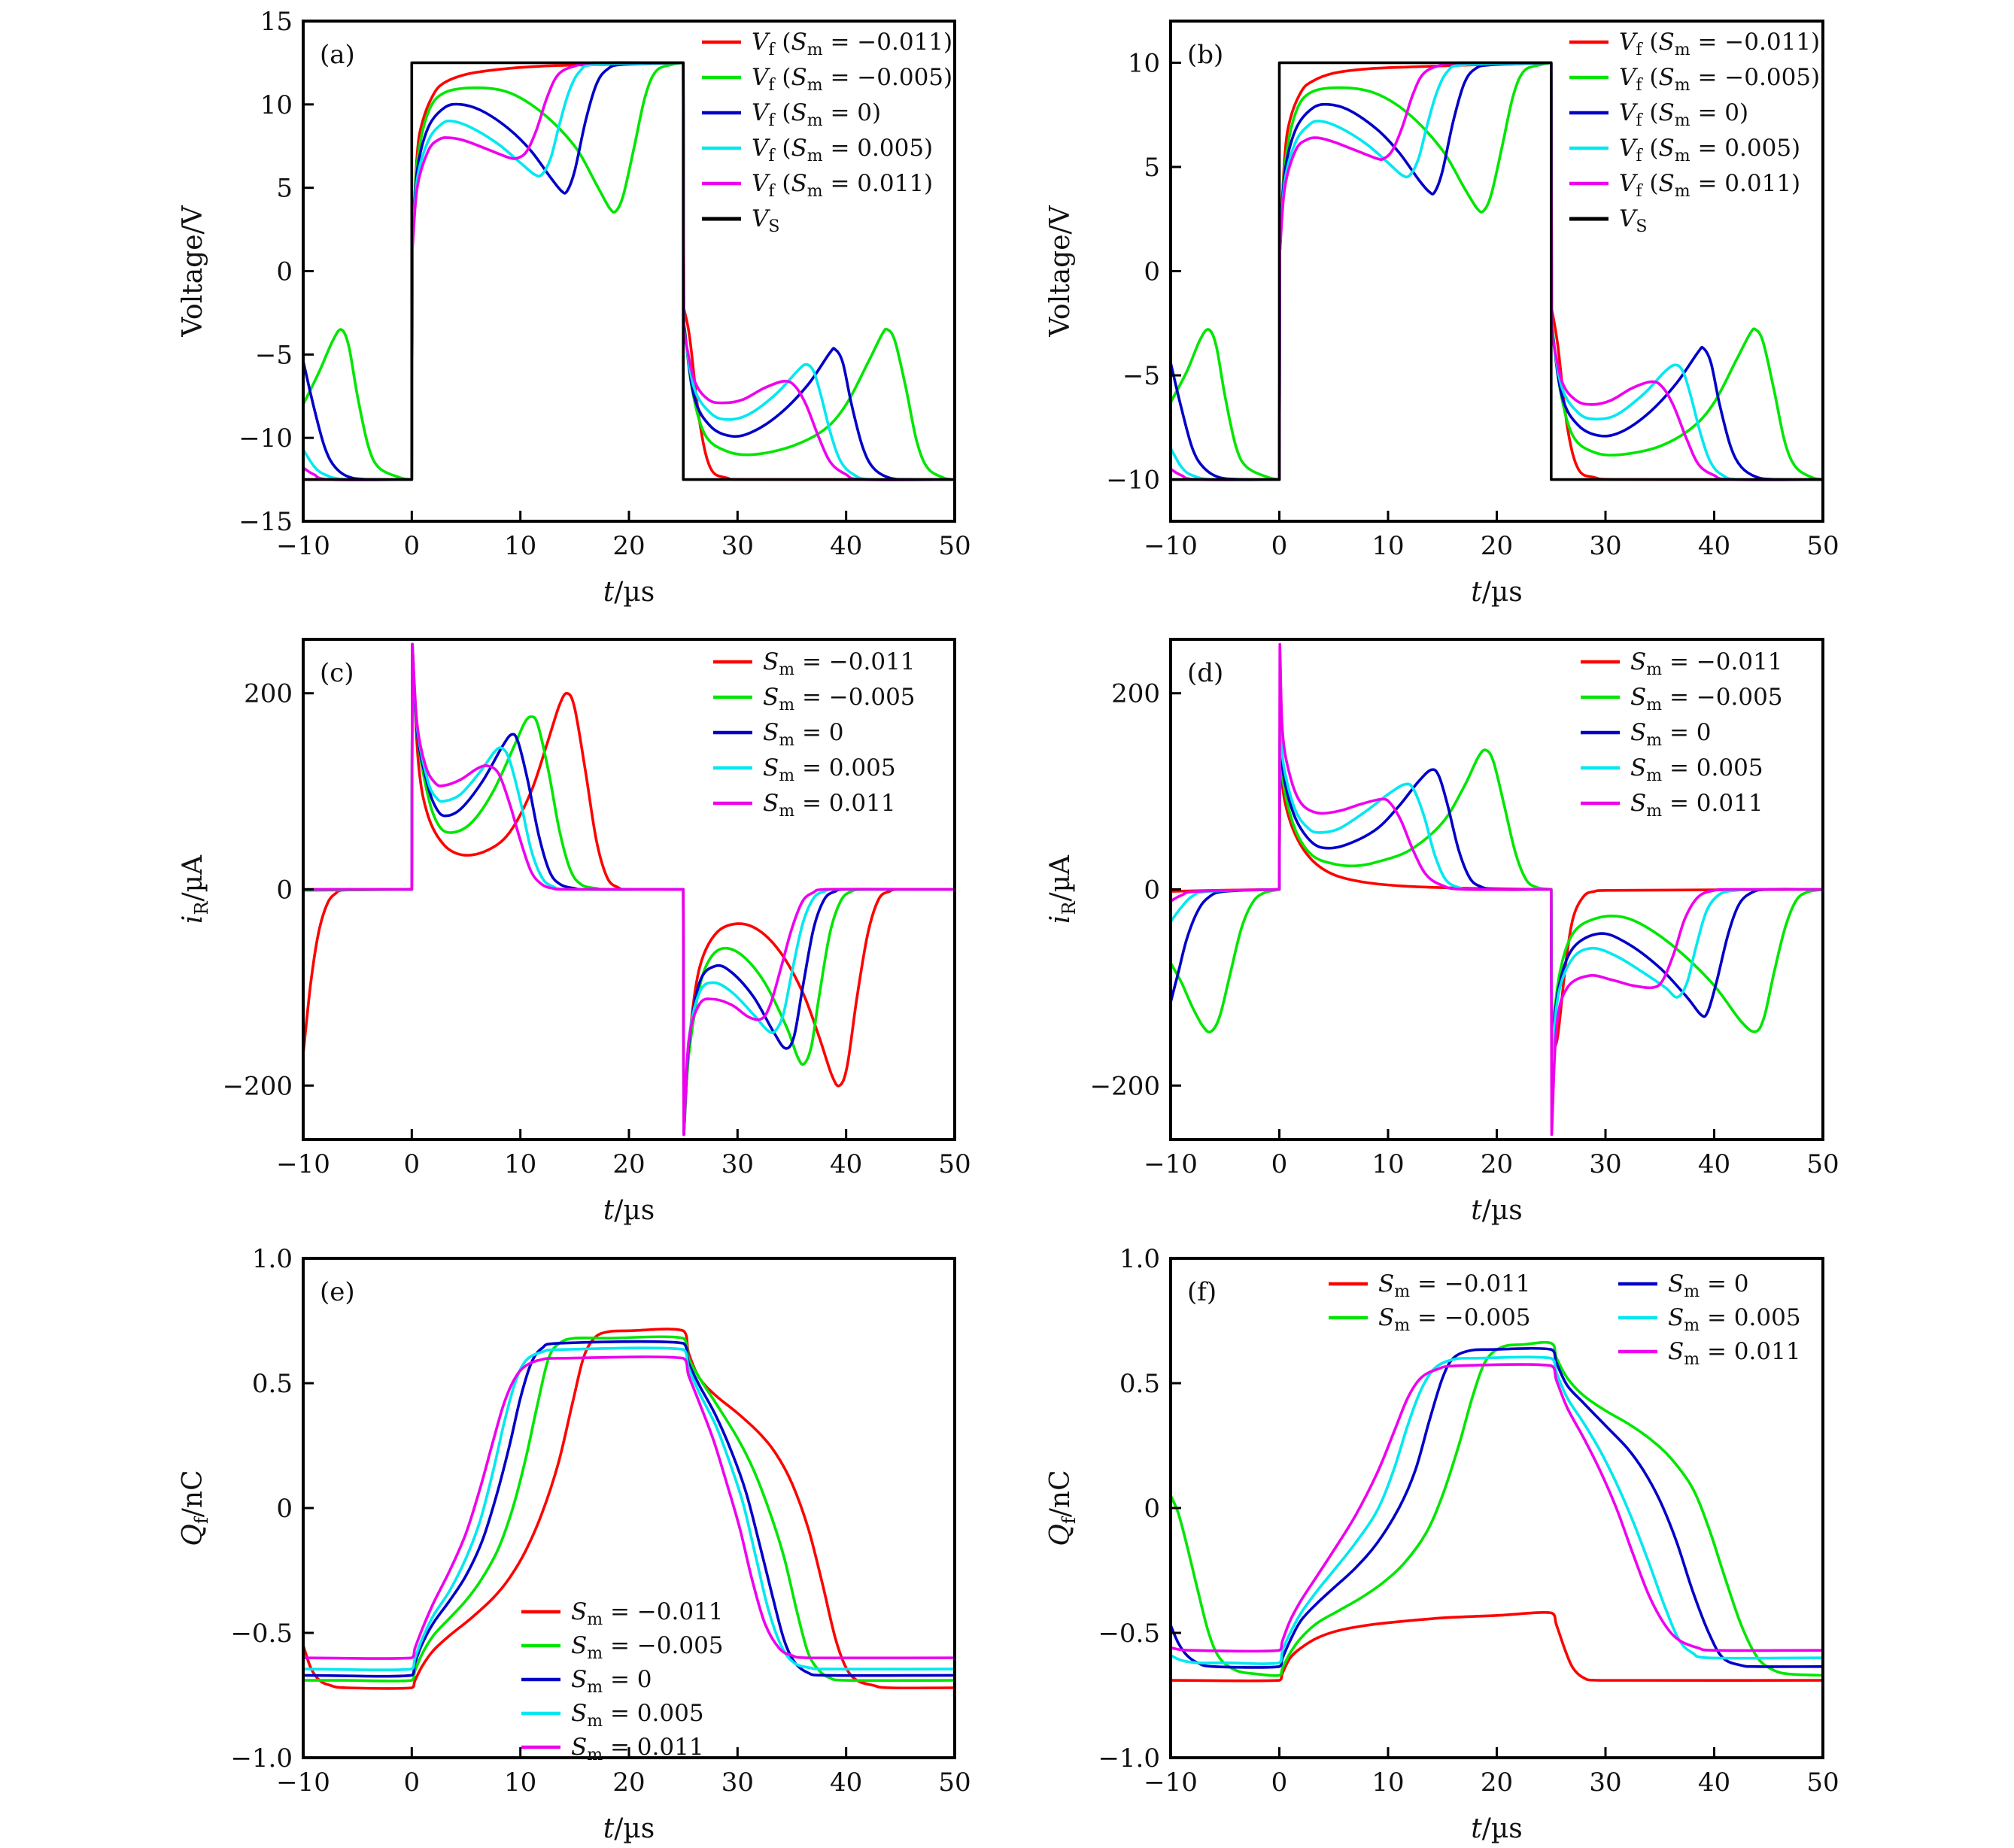  I want to click on x-tick-label: −10, so click(1171, 1164).